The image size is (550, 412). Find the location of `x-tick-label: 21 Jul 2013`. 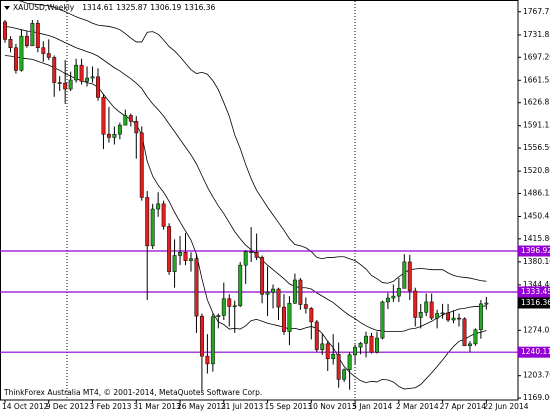

x-tick-label: 21 Jul 2013 is located at coordinates (242, 406).